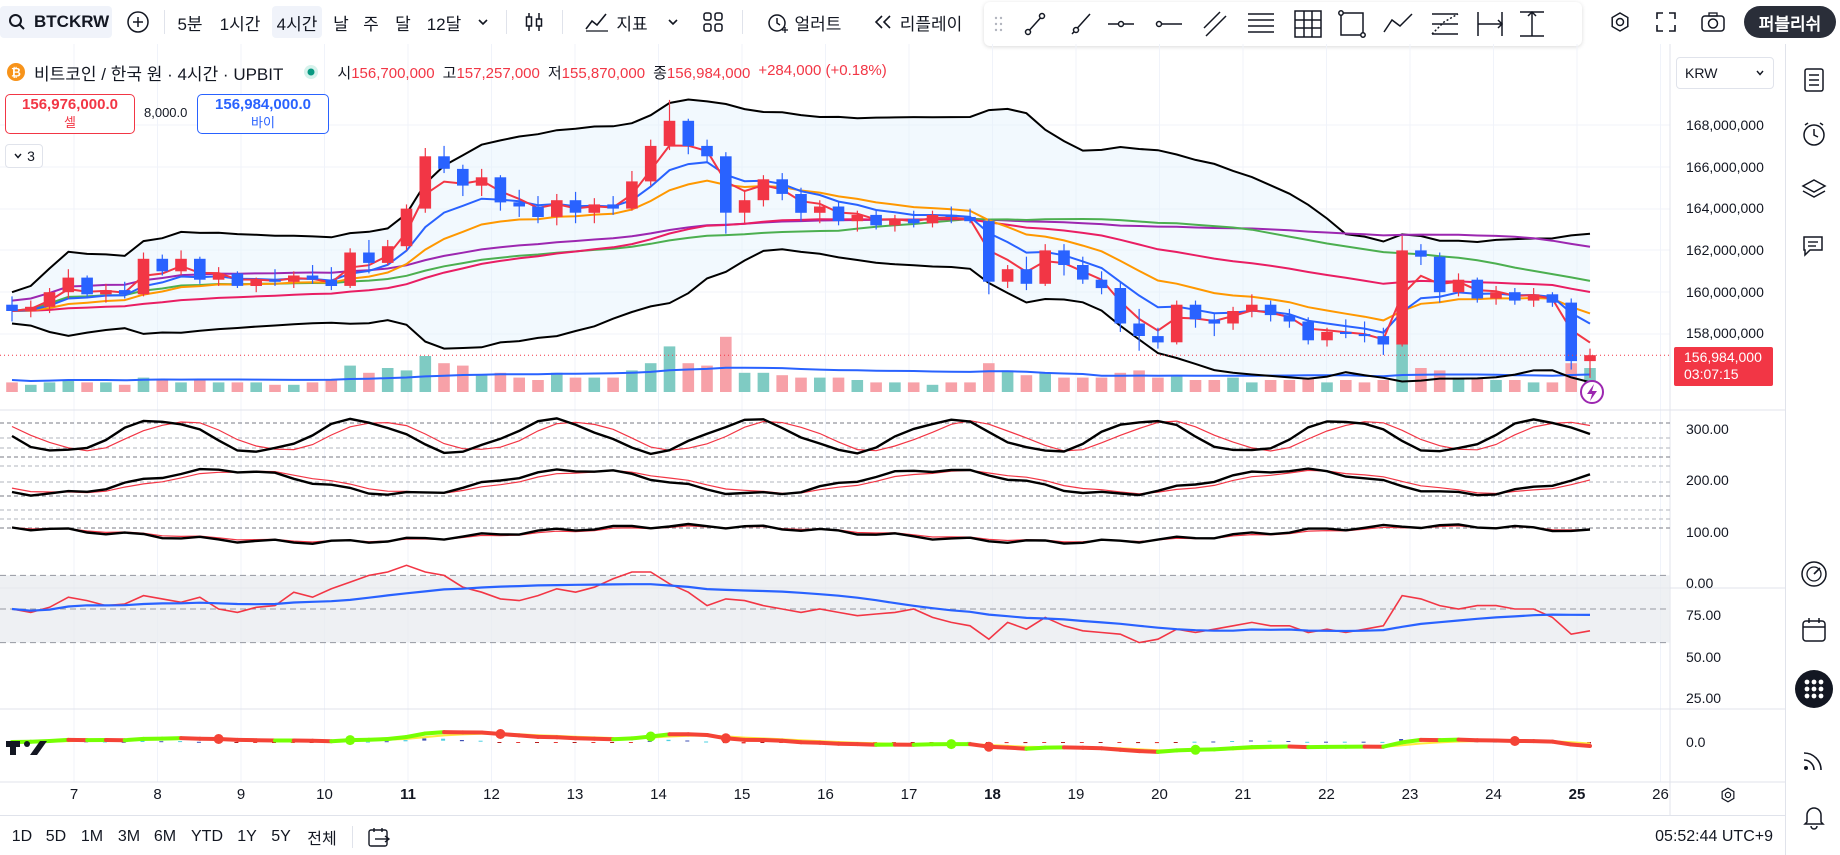 This screenshot has width=1840, height=855. Describe the element at coordinates (190, 24) in the screenshot. I see `interval-5m: 5분` at that location.